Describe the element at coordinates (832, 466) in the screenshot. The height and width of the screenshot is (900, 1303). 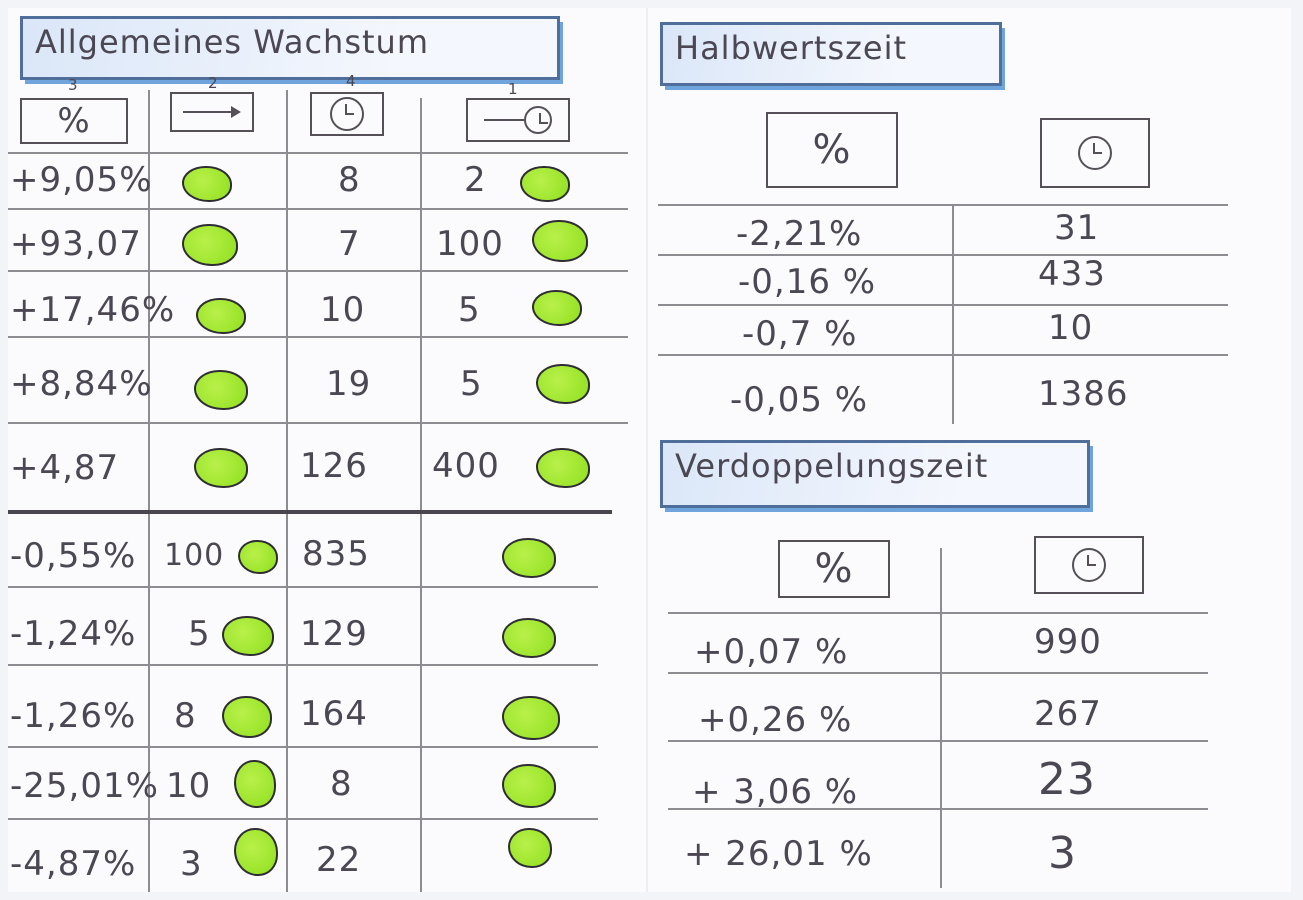
I see `title-text: Verdoppelungszeit` at that location.